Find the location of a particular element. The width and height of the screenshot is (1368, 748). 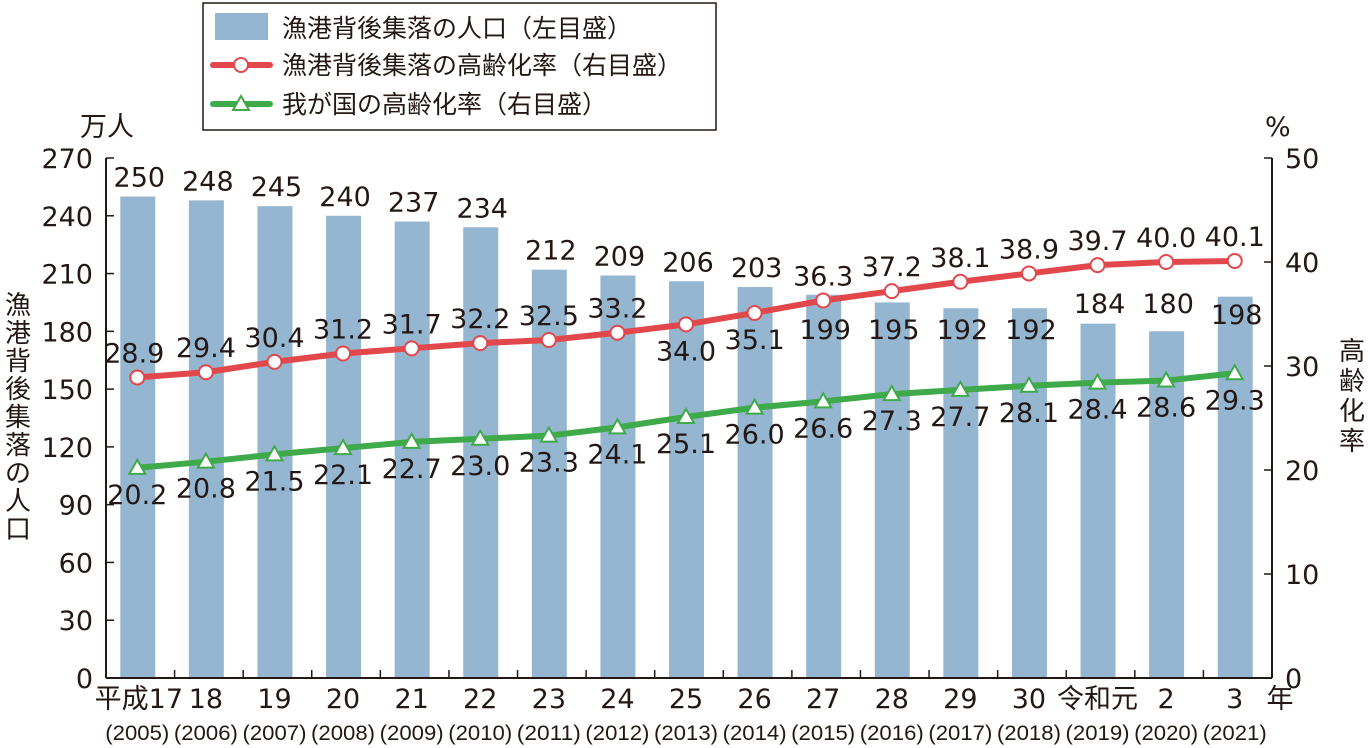

left-tick-label: 240 is located at coordinates (67, 217).